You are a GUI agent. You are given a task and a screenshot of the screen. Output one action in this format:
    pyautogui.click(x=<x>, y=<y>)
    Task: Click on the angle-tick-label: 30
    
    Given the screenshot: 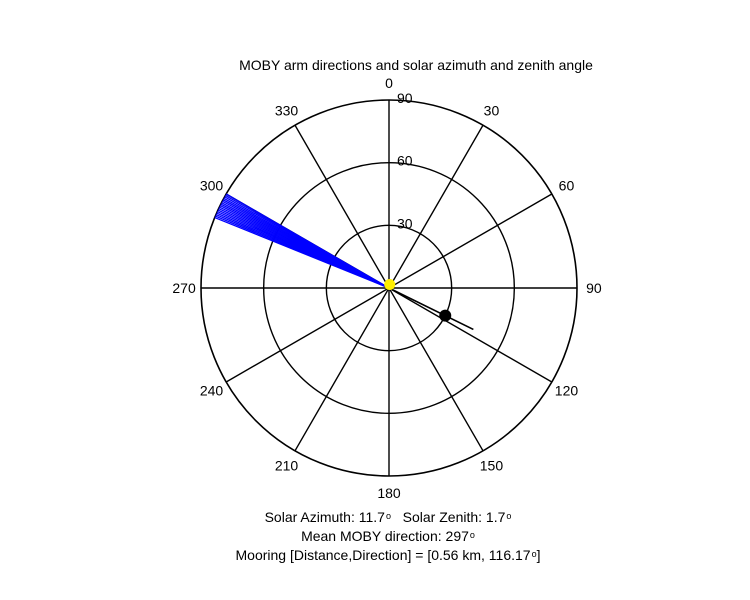 What is the action you would take?
    pyautogui.click(x=492, y=111)
    